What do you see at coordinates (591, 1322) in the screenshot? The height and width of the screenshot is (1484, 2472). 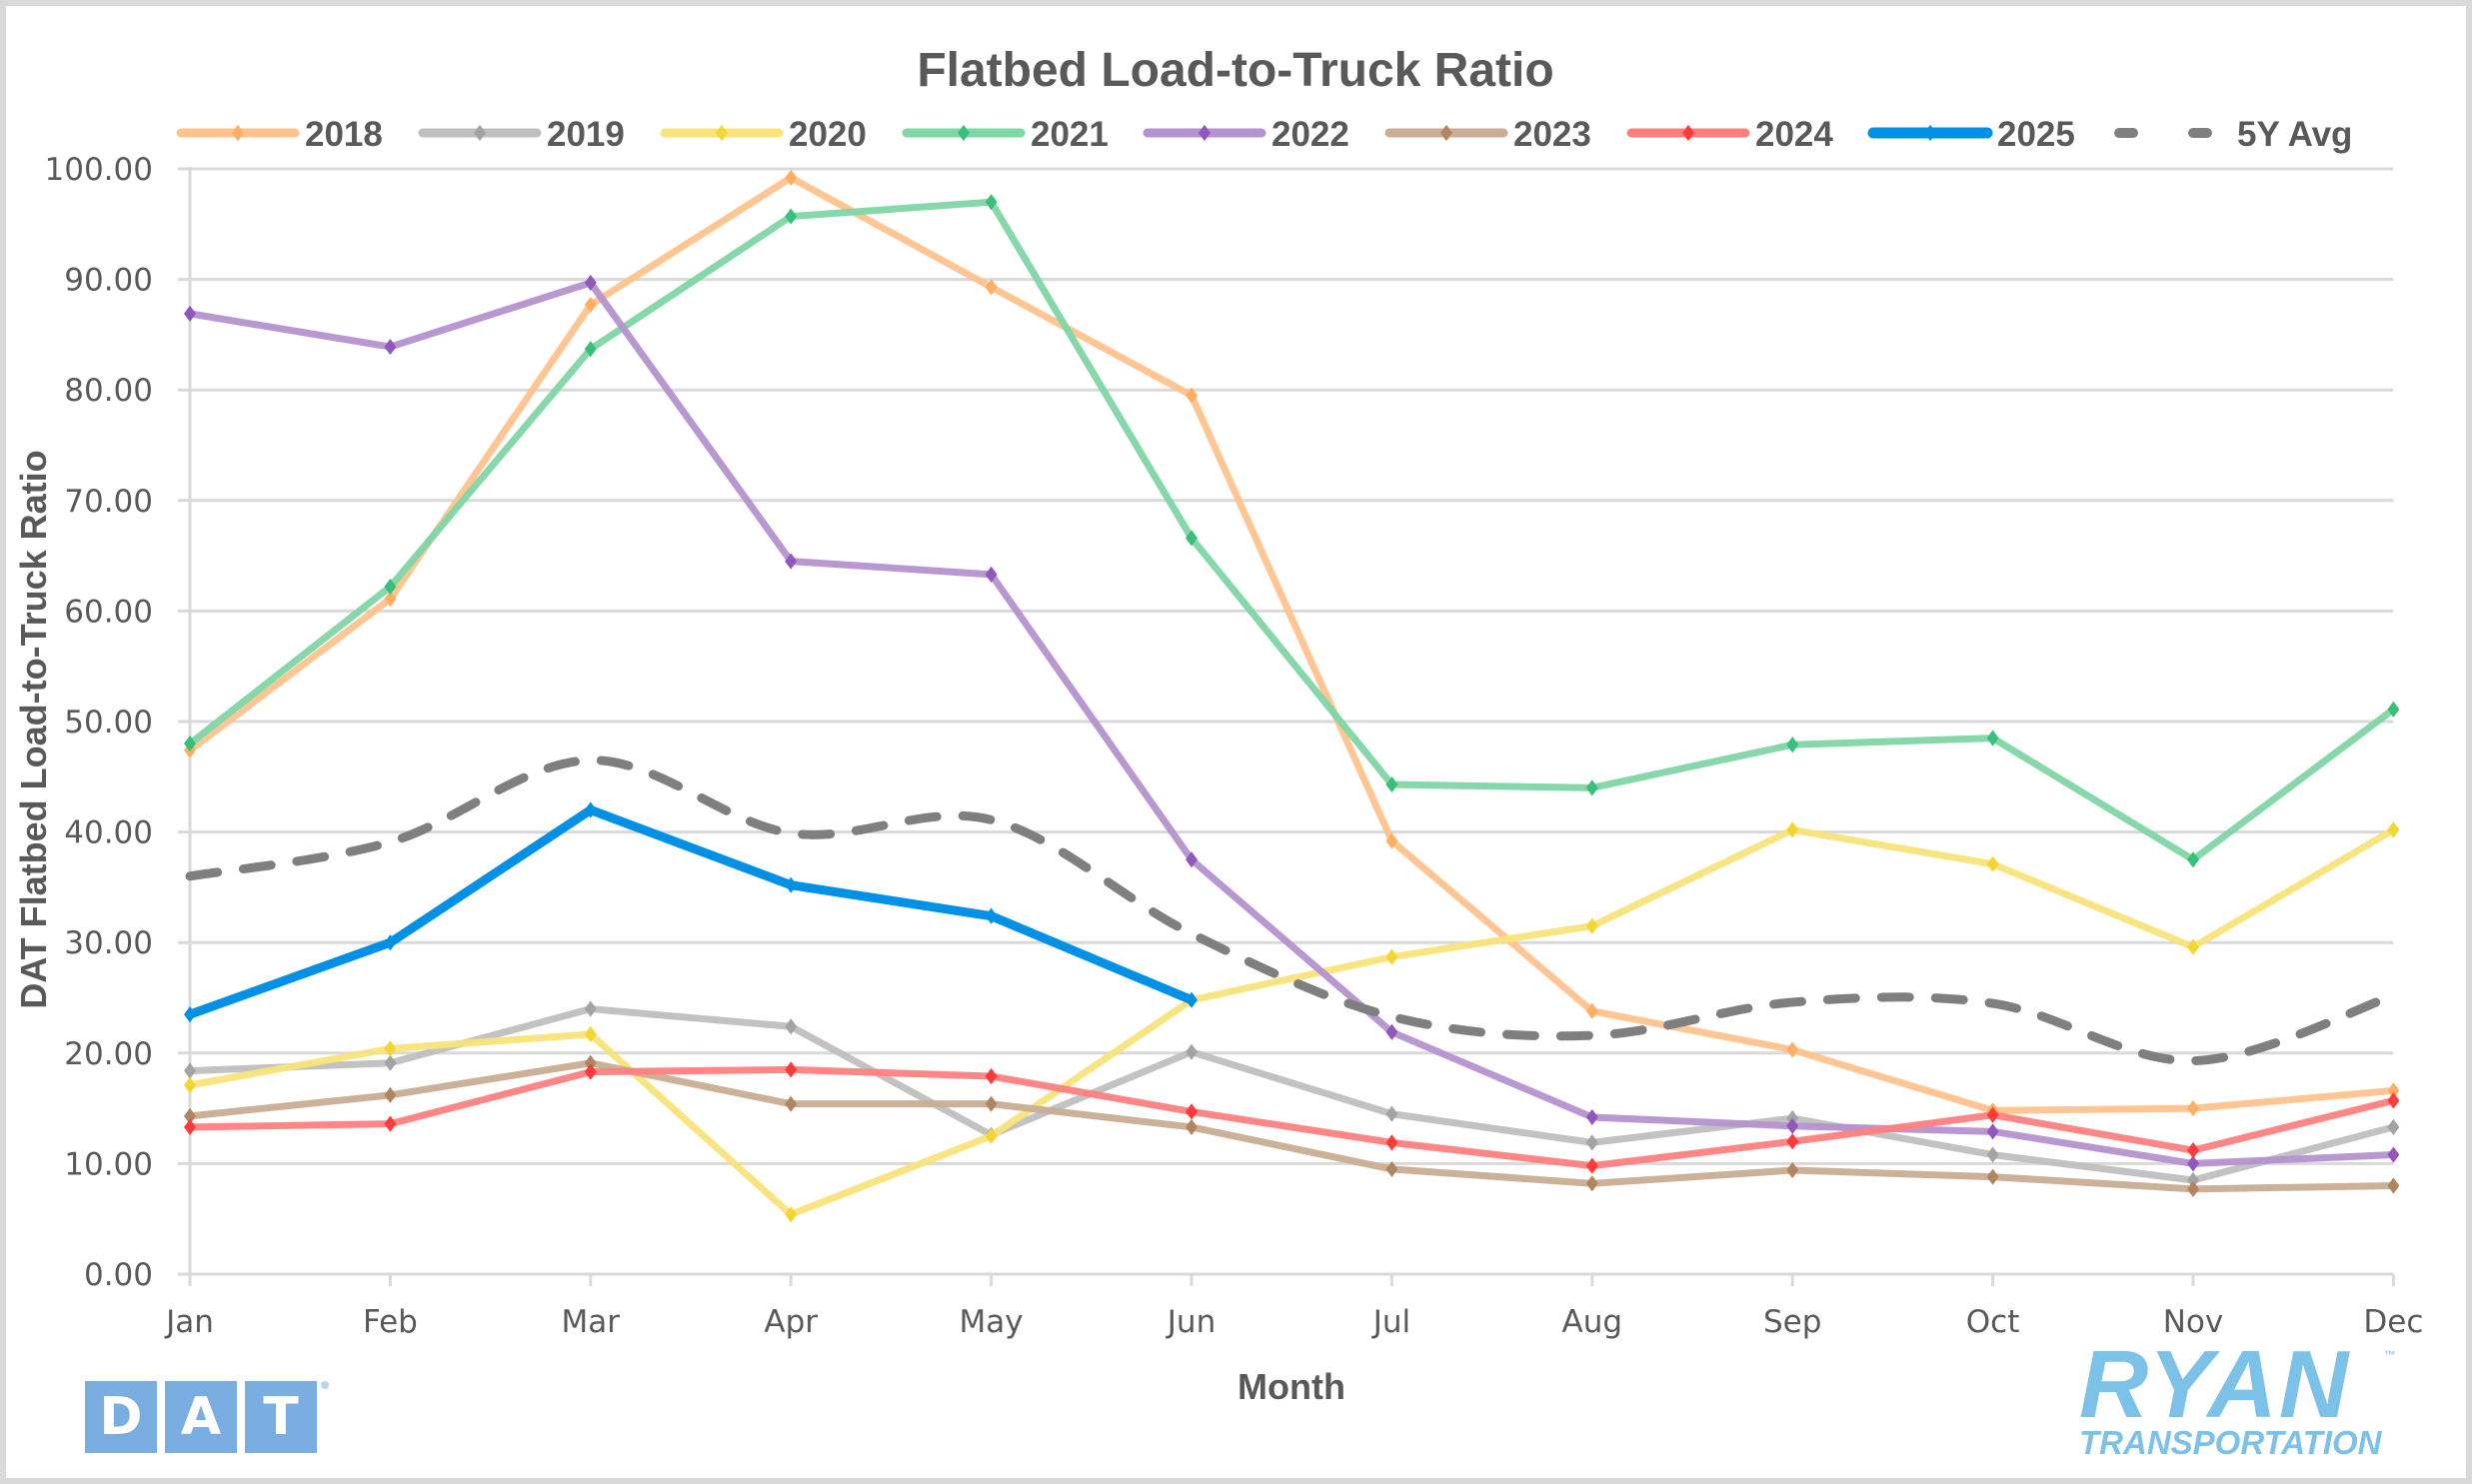 I see `x-tick-label: Mar` at bounding box center [591, 1322].